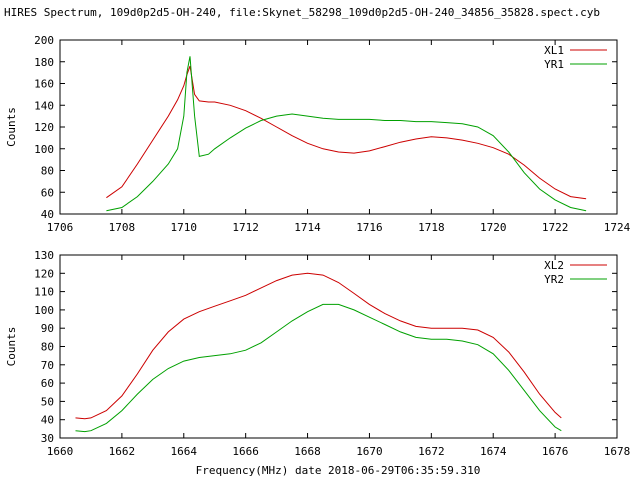 Image resolution: width=640 pixels, height=480 pixels. What do you see at coordinates (554, 64) in the screenshot?
I see `legend-label: YR1` at bounding box center [554, 64].